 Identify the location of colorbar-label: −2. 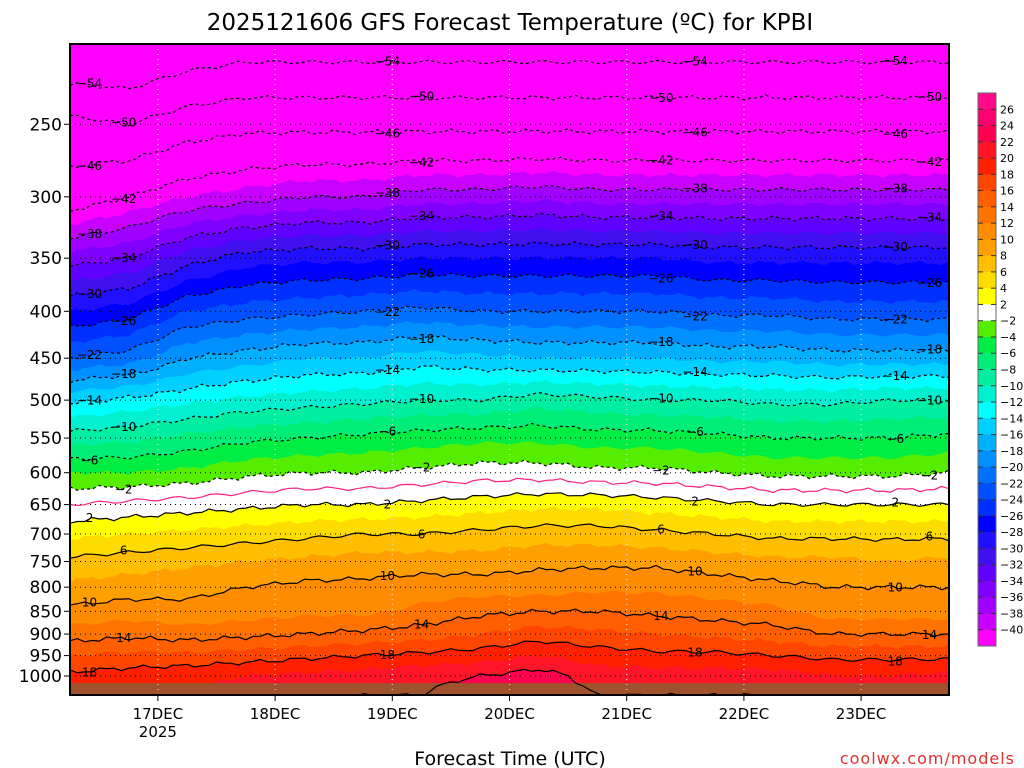
(1008, 321).